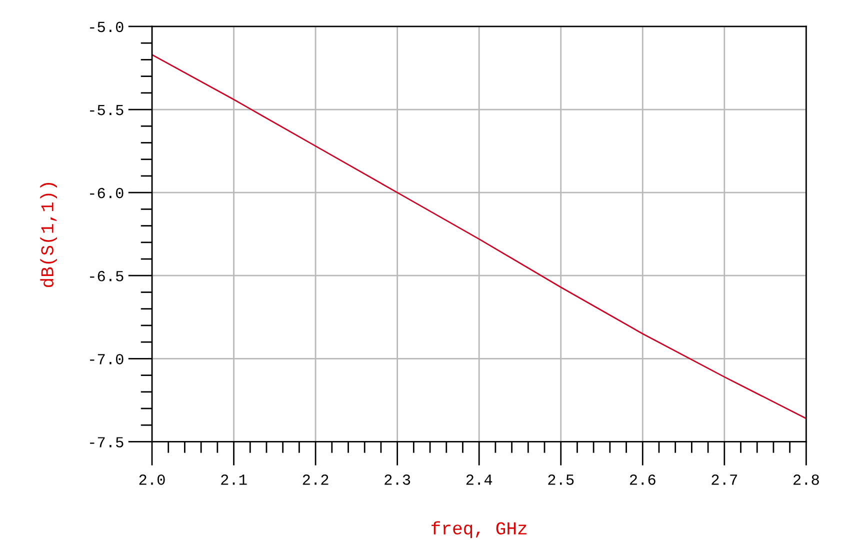 This screenshot has width=854, height=540. Describe the element at coordinates (806, 479) in the screenshot. I see `x-tick-label: 2.8` at that location.